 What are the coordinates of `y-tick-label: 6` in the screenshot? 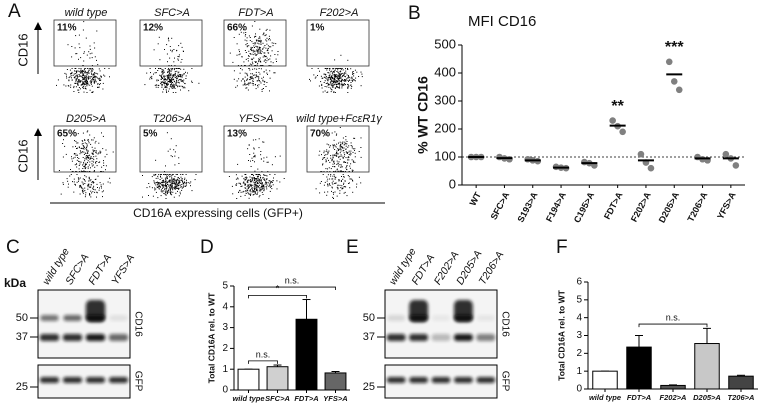 It's located at (579, 282).